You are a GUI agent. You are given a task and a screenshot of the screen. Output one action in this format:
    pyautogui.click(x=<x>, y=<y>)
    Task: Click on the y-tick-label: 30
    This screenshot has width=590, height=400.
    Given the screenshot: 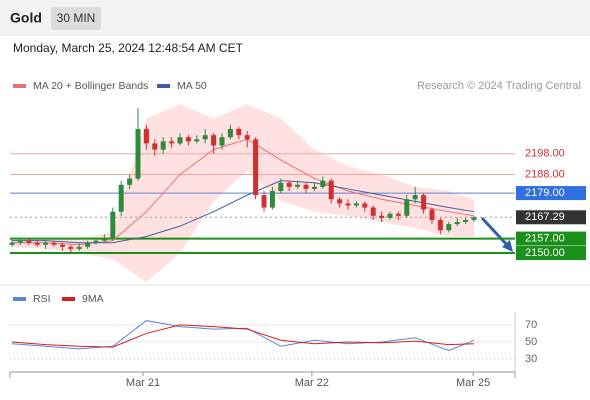 What is the action you would take?
    pyautogui.click(x=531, y=359)
    